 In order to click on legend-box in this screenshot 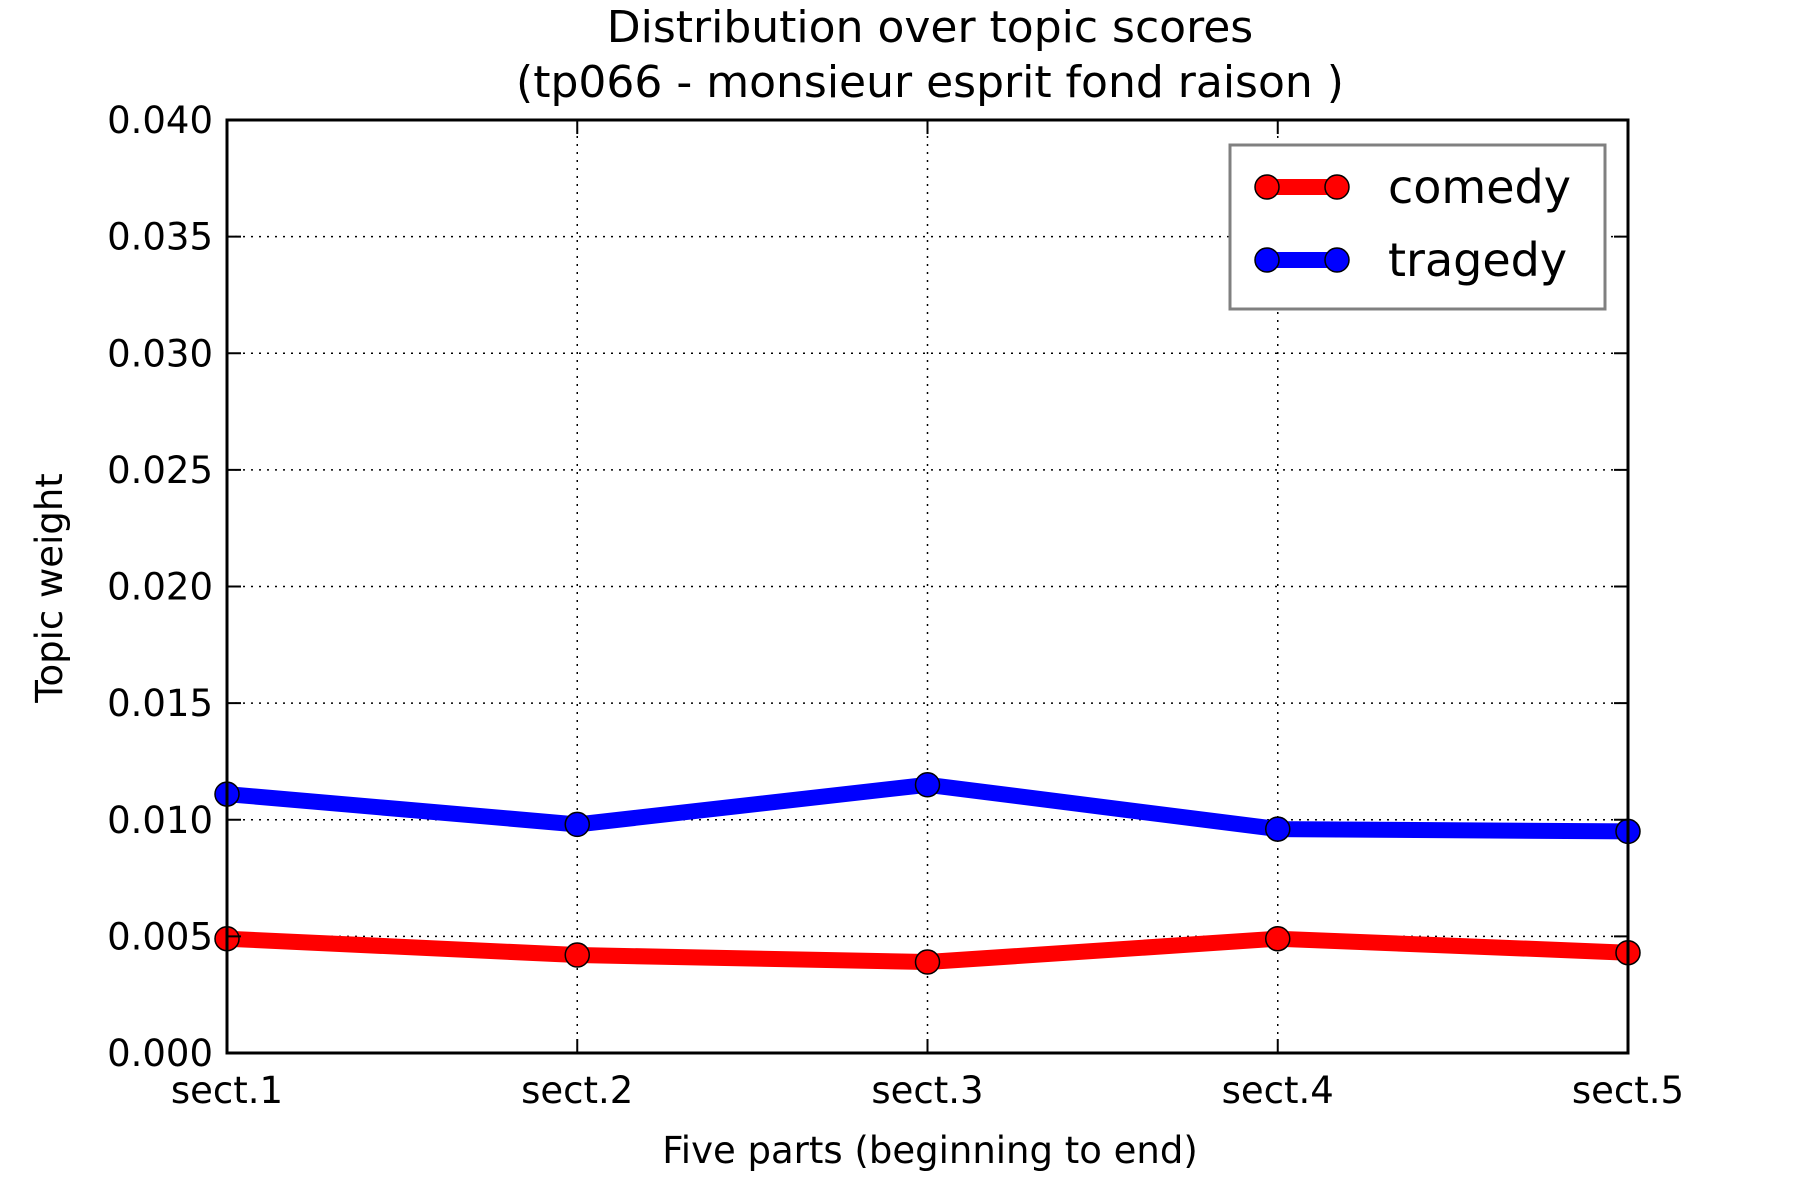, I will do `click(1417, 227)`.